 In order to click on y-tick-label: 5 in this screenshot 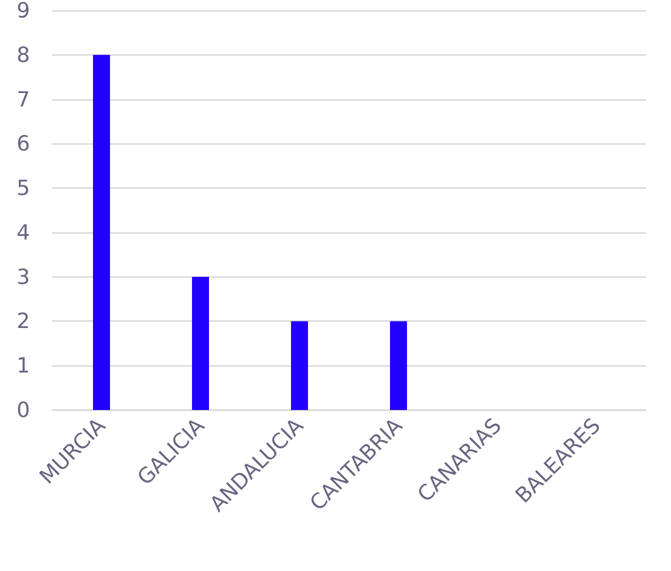, I will do `click(23, 188)`.